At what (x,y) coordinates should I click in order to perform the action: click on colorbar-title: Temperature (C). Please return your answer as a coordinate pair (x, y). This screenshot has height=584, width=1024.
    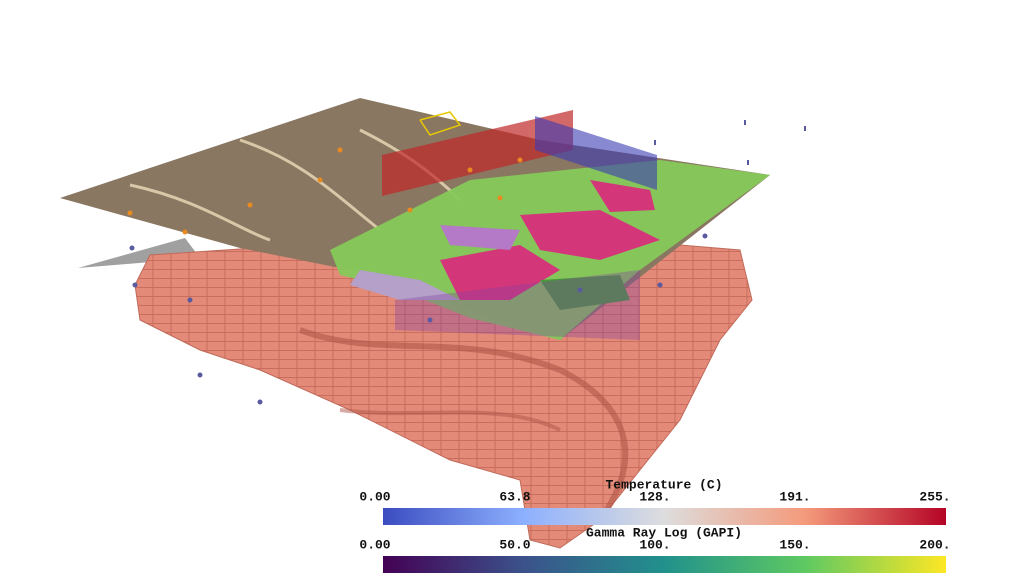
    Looking at the image, I should click on (663, 484).